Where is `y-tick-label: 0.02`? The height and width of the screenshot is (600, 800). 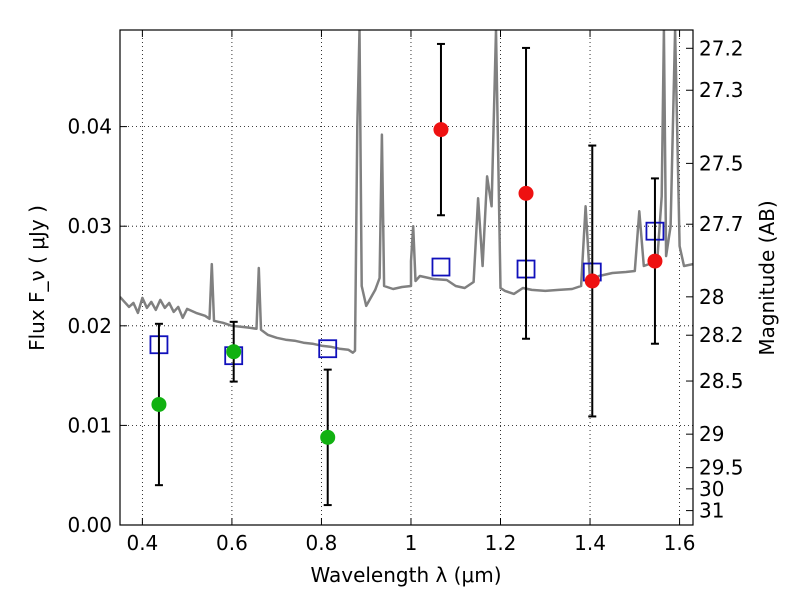 y-tick-label: 0.02 is located at coordinates (89, 326).